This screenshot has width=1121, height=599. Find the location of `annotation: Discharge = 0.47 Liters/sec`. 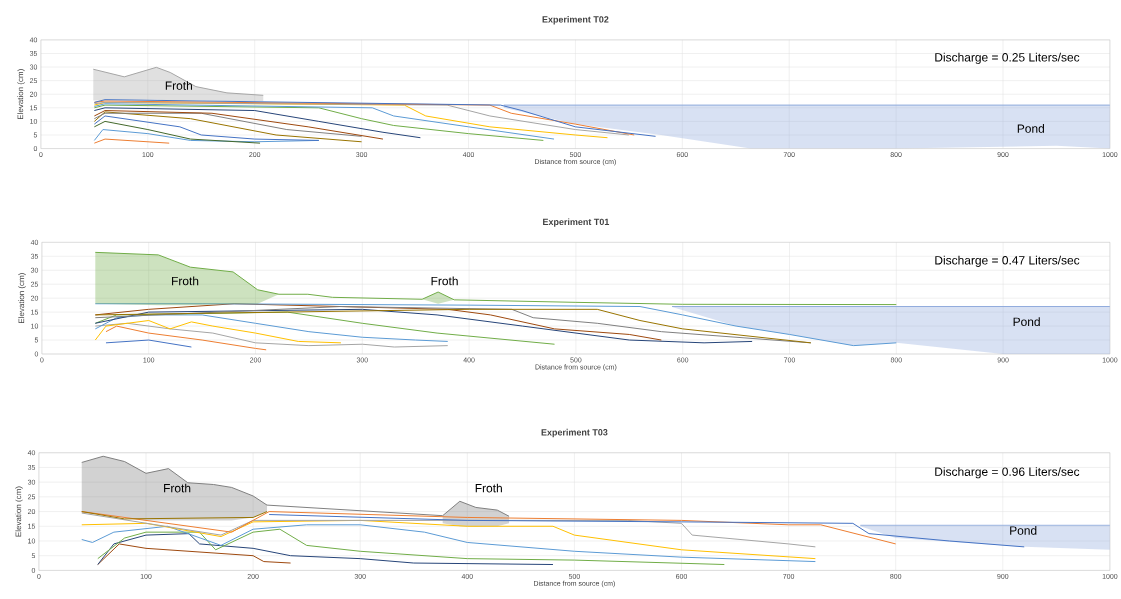

annotation: Discharge = 0.47 Liters/sec is located at coordinates (1007, 261).